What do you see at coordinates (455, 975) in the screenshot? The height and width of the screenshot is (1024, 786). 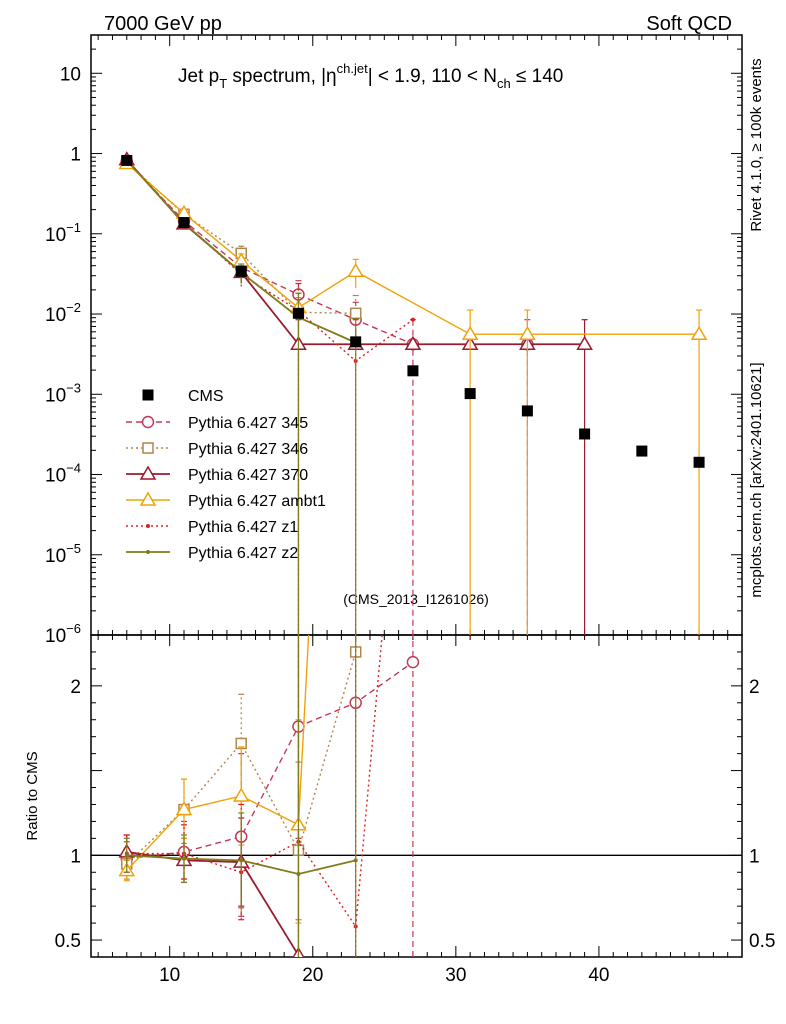 I see `x-tick-label: 30` at bounding box center [455, 975].